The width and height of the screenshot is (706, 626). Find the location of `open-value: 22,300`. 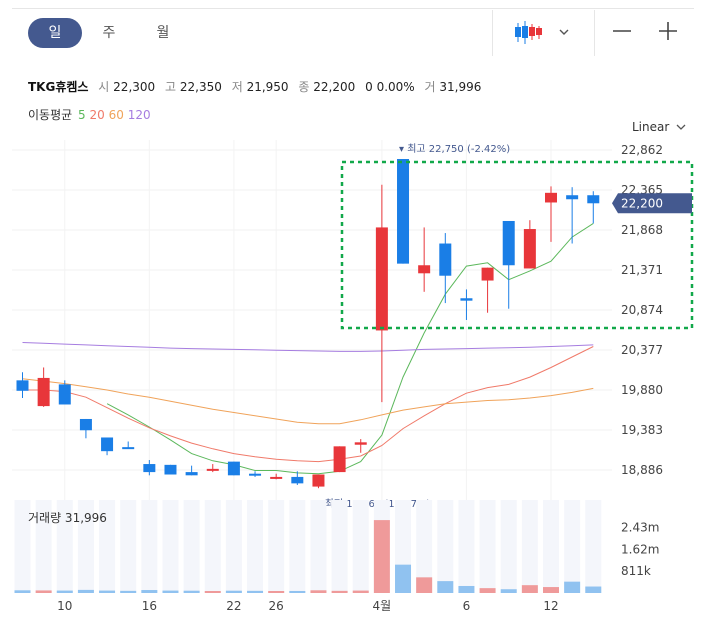

open-value: 22,300 is located at coordinates (134, 87).